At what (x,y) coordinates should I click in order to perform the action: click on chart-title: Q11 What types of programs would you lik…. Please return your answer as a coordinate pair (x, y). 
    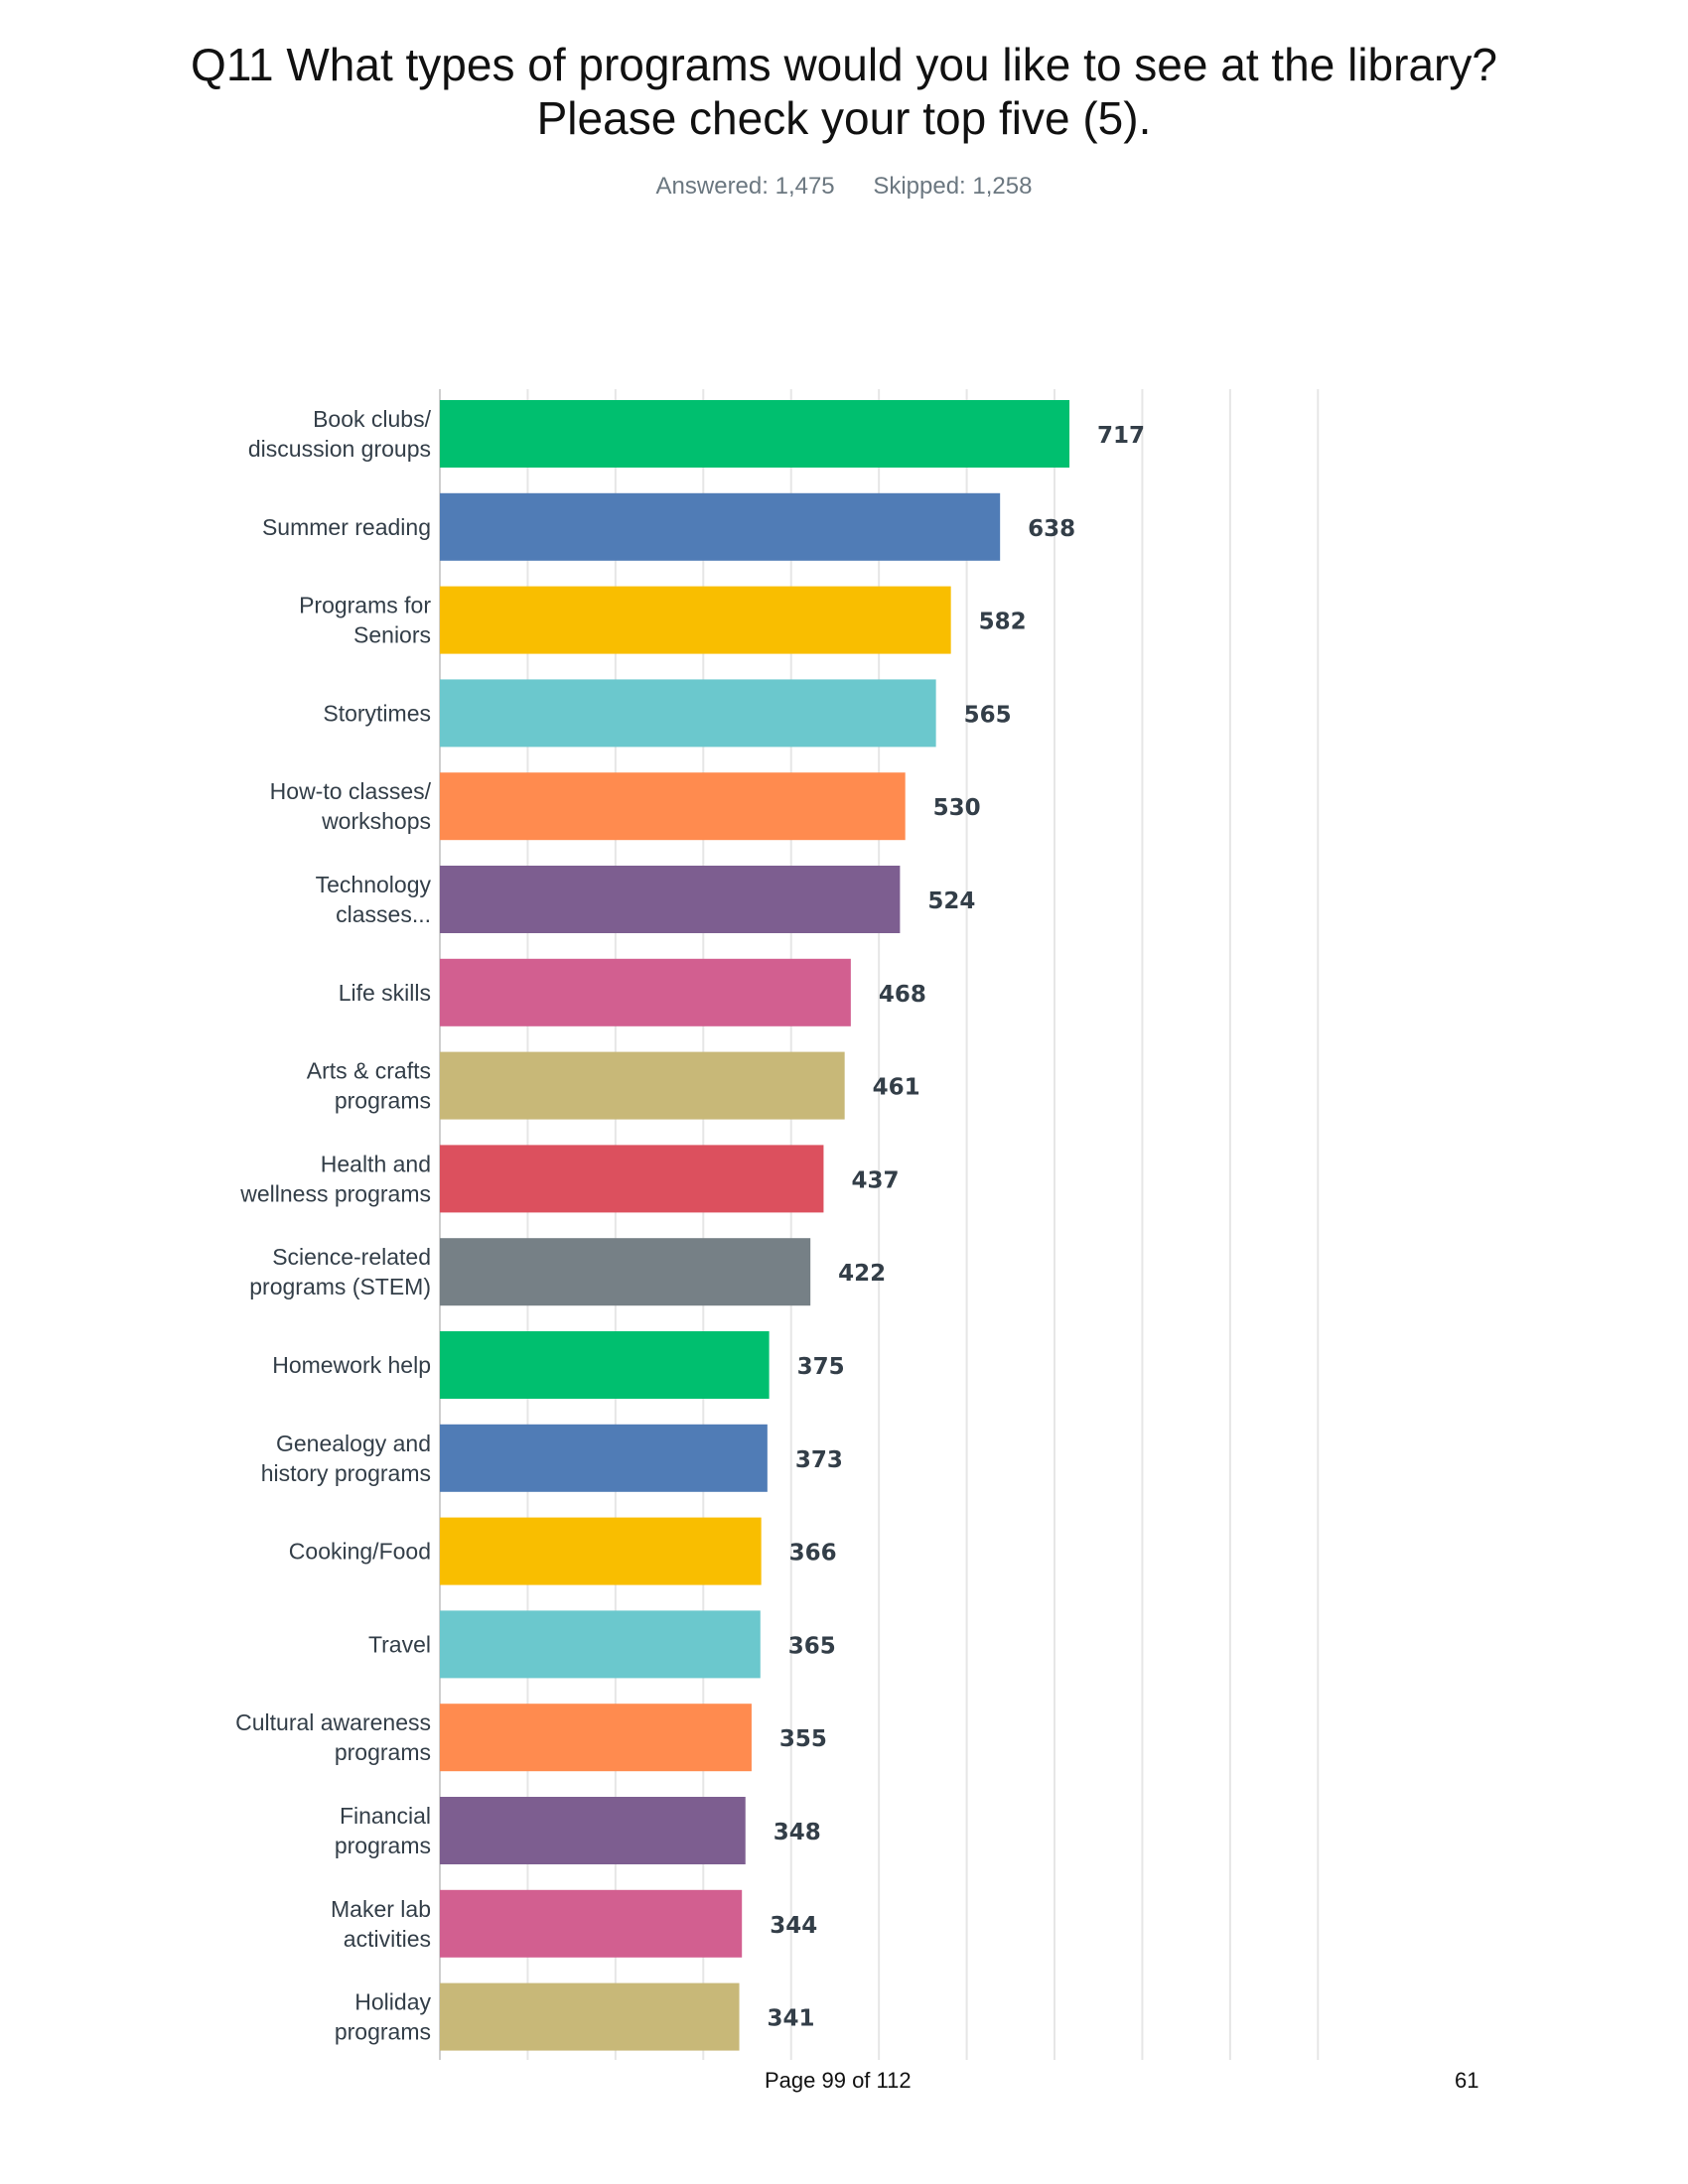
    Looking at the image, I should click on (844, 91).